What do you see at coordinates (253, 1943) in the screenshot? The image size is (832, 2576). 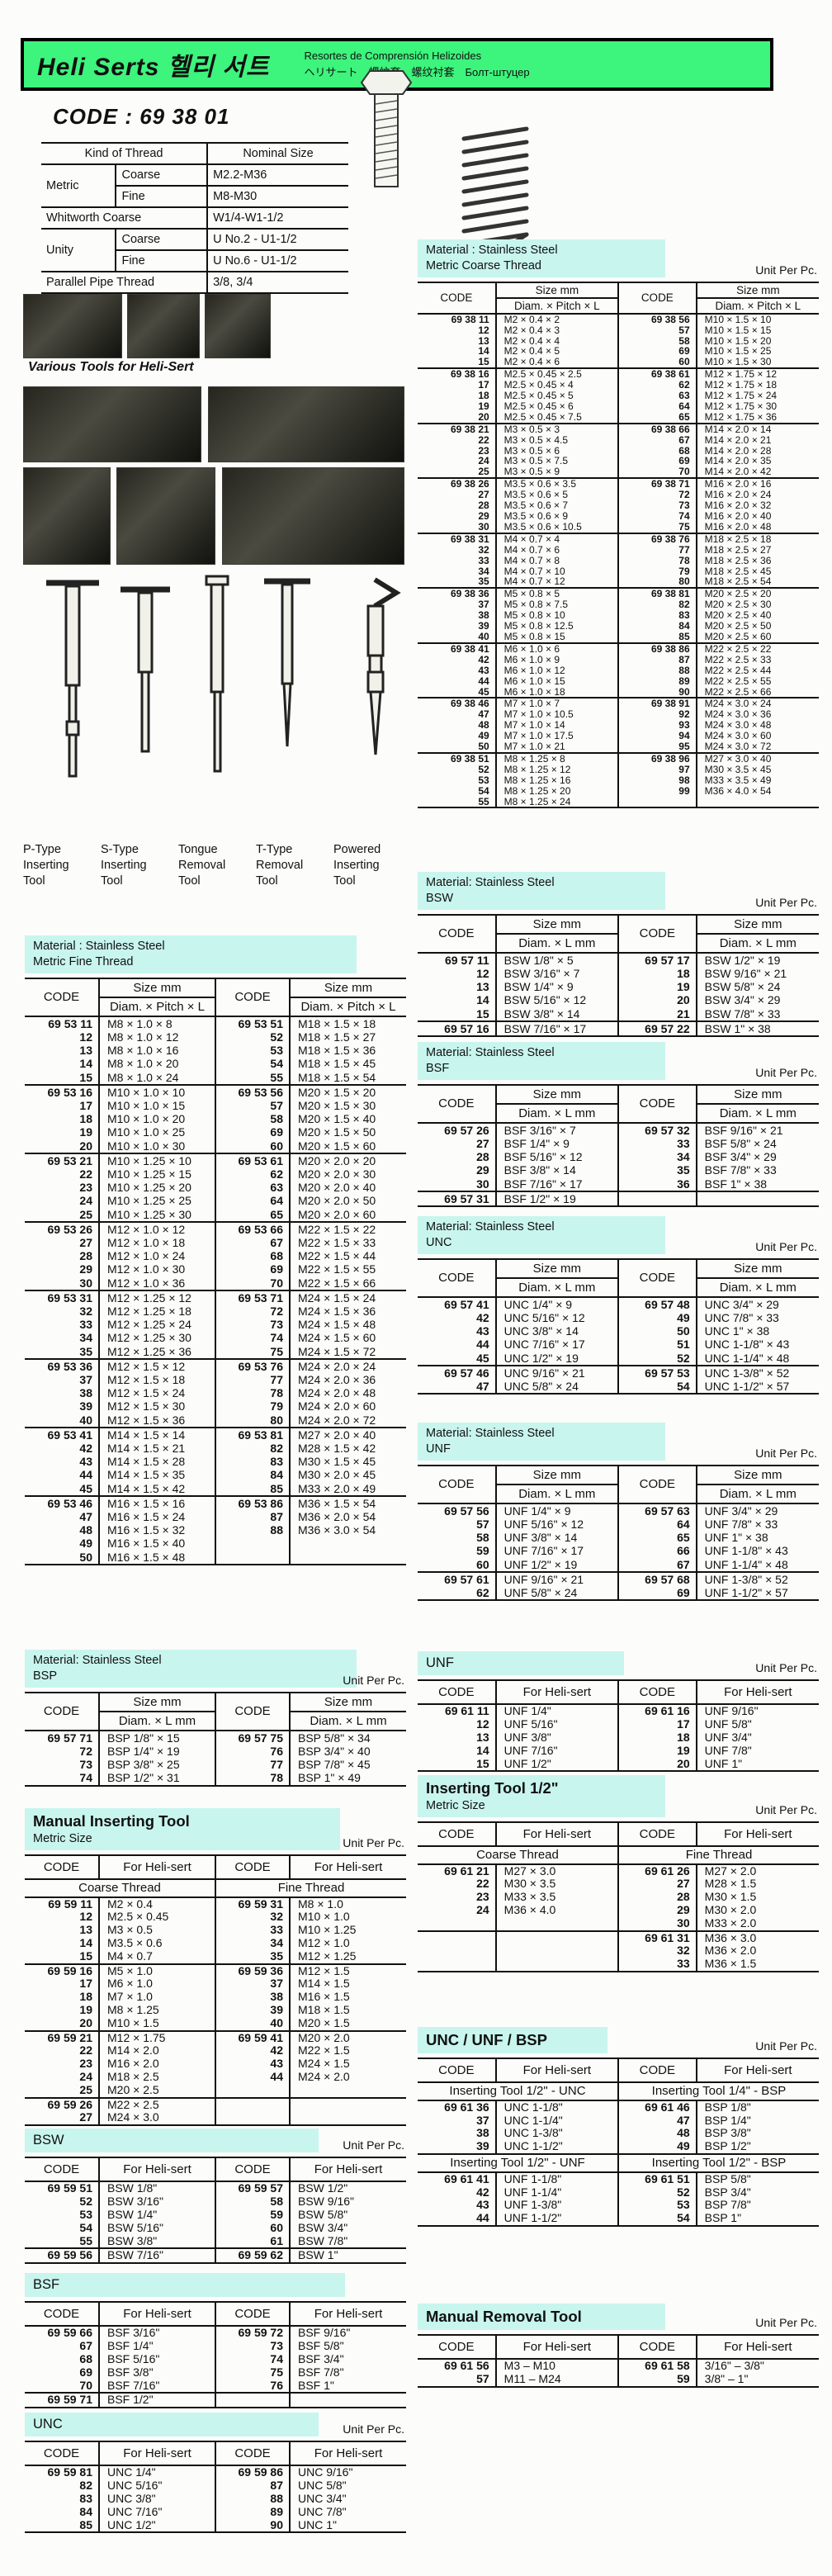 I see `code-cell: 34` at bounding box center [253, 1943].